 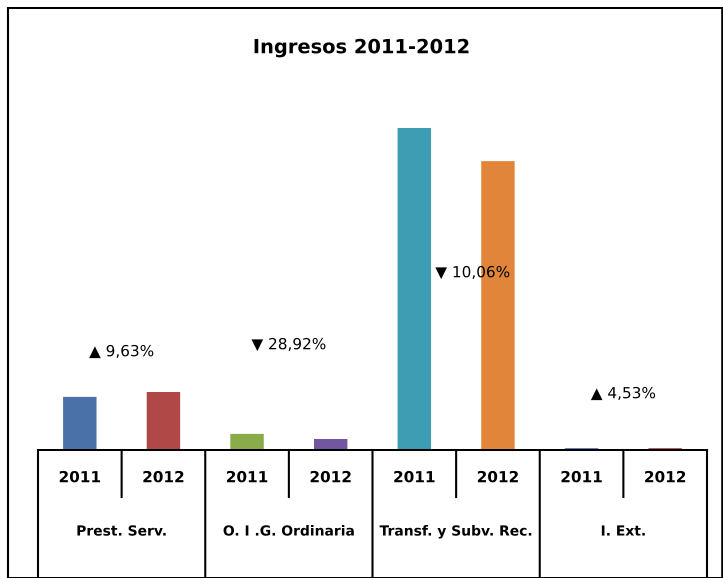 What do you see at coordinates (288, 345) in the screenshot?
I see `annotation: ▼ 28,92%` at bounding box center [288, 345].